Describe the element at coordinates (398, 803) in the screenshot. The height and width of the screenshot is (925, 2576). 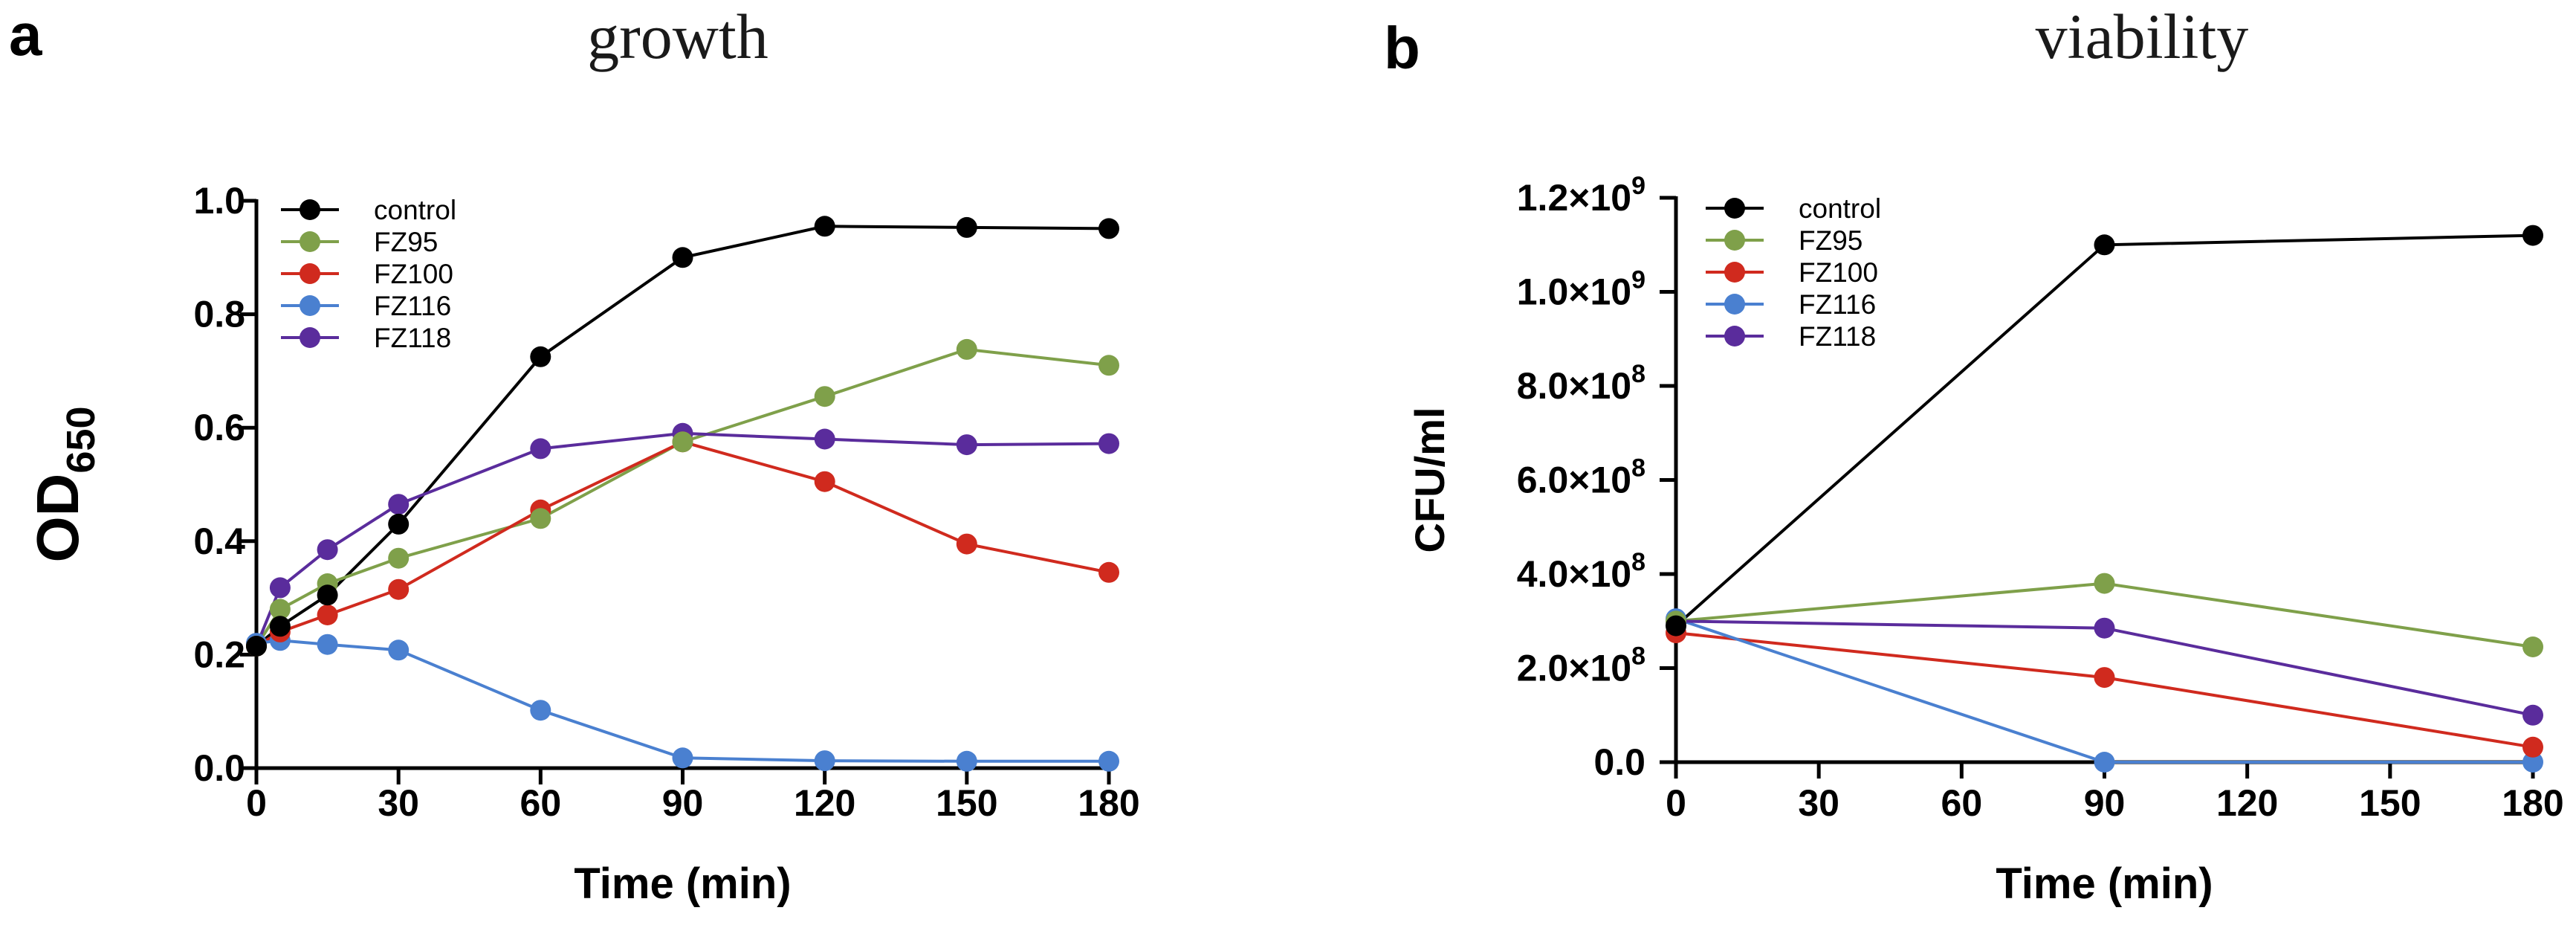
I see `x-tick-label-growth: 30` at that location.